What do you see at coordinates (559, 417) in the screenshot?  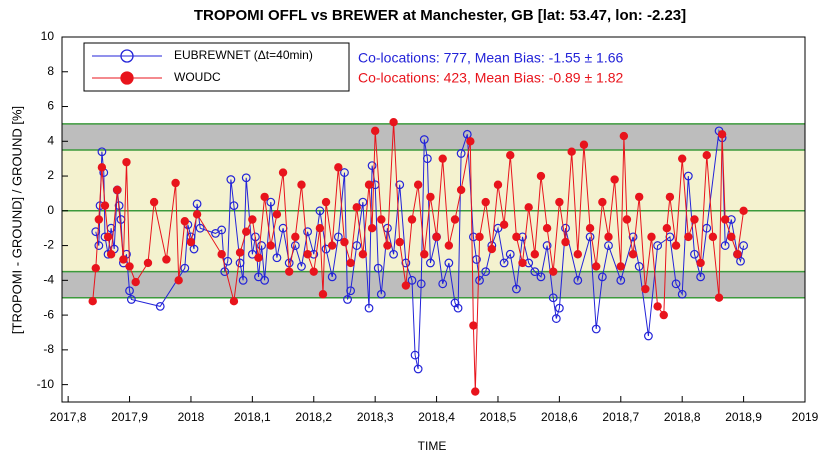 I see `x-tick-label: 2018,6` at bounding box center [559, 417].